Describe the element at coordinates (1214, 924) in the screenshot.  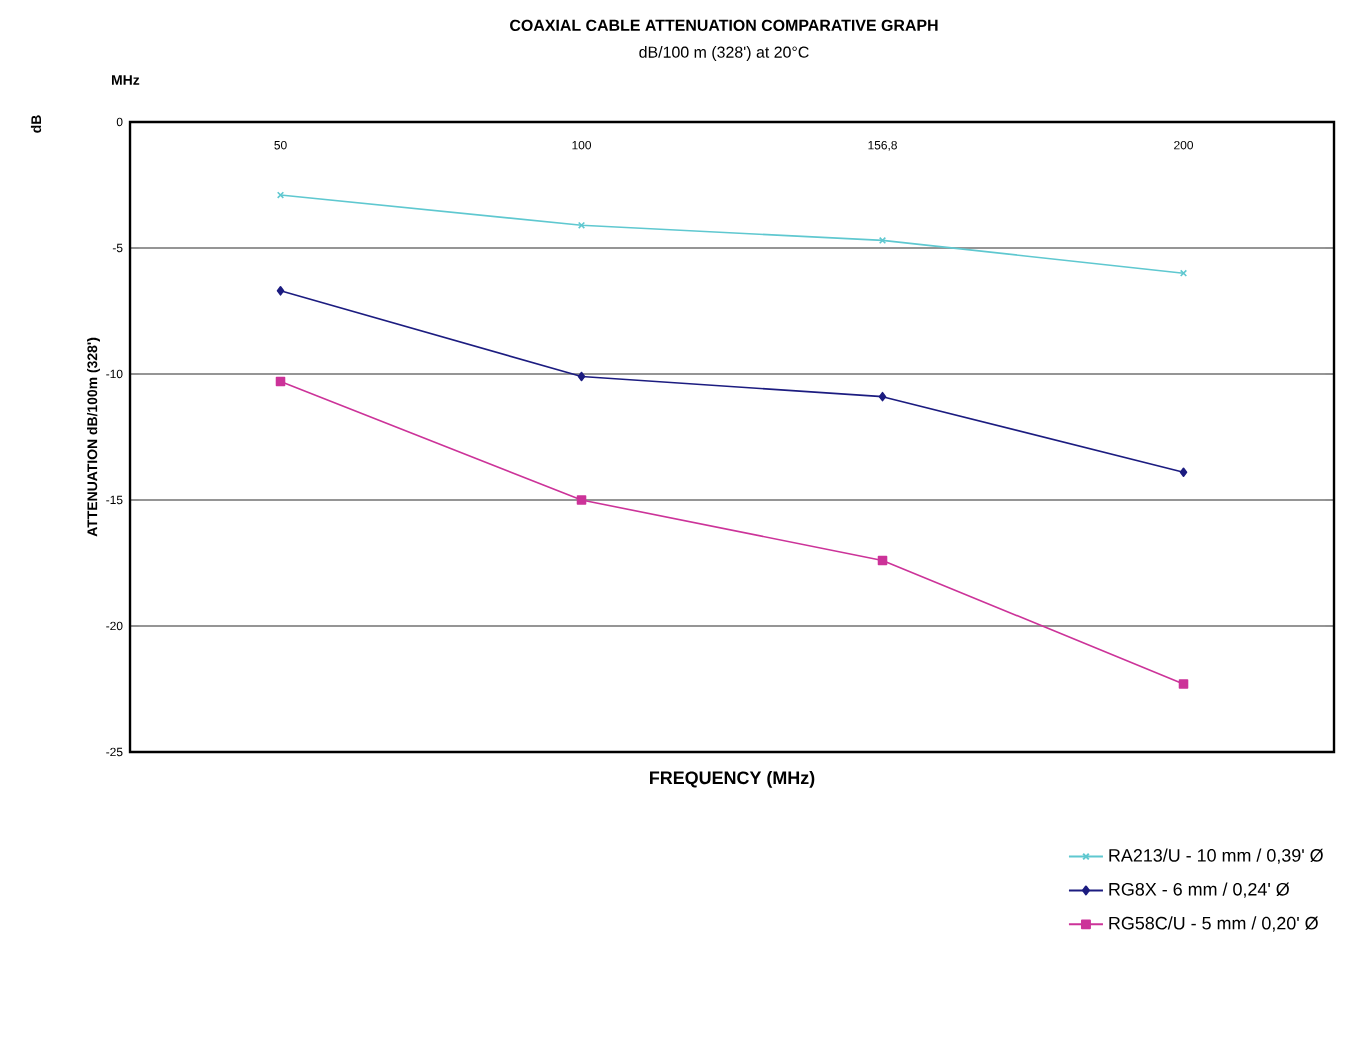
I see `legend-label: RG58C/U - 5 mm / 0,20' Ø` at that location.